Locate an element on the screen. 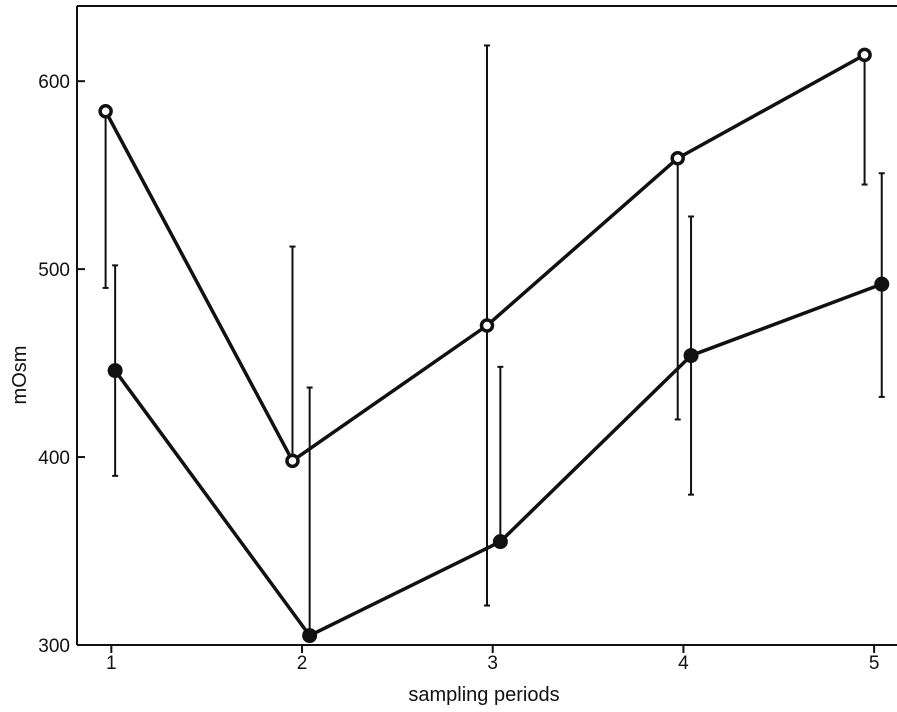 The image size is (897, 712). y-tick-label: 300 is located at coordinates (54, 646).